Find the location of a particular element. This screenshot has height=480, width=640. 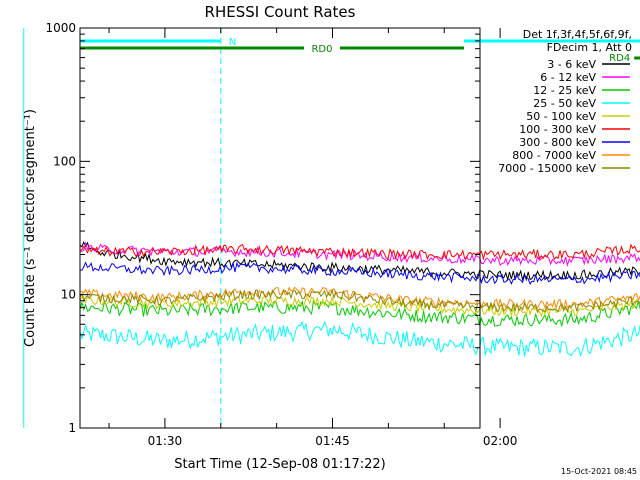

y-tick-label: 100 is located at coordinates (64, 161).